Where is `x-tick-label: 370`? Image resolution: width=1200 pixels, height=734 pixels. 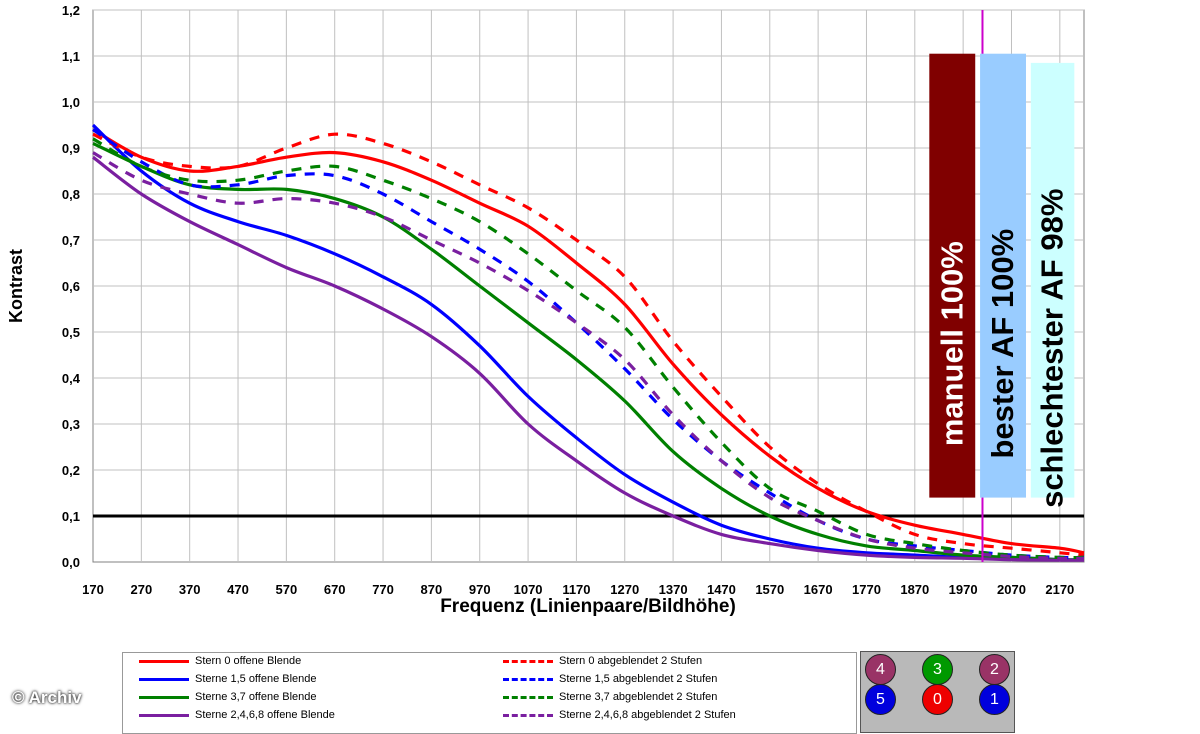
x-tick-label: 370 is located at coordinates (190, 589).